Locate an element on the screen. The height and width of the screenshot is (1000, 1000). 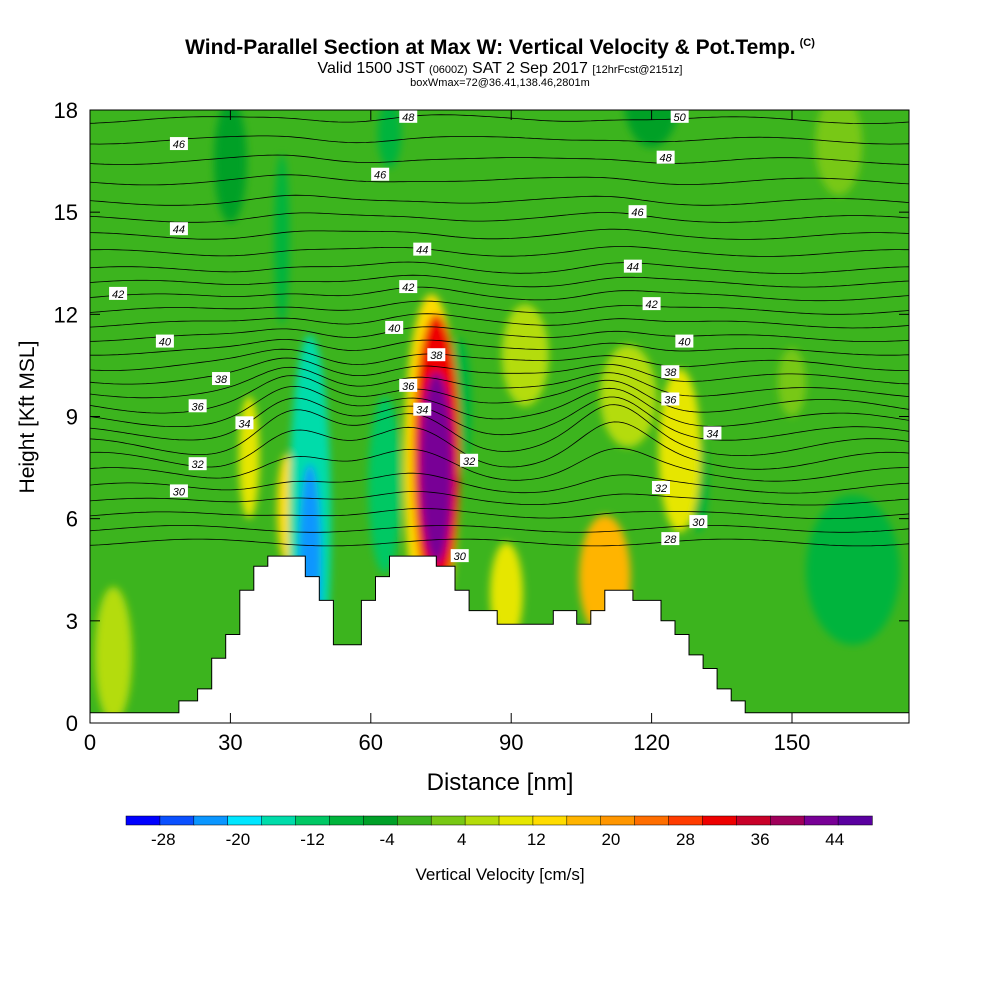
y-tick-label: 0 is located at coordinates (72, 723).